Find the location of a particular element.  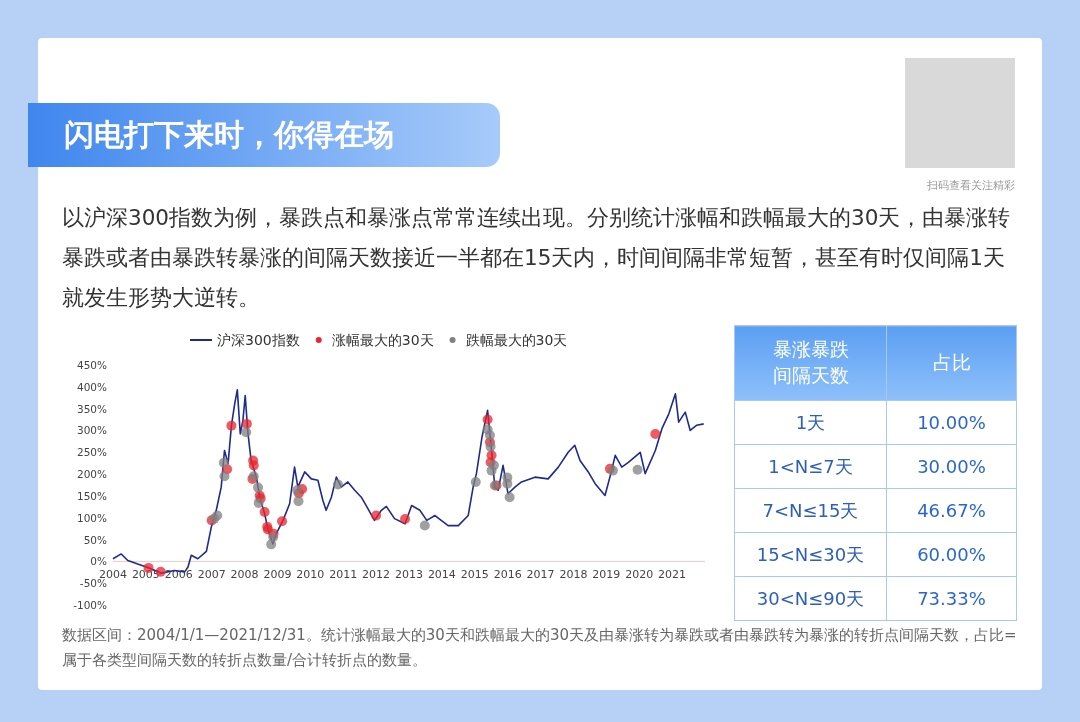

text: 数据区间：2004/1/1—2021/12/31。统计涨幅最大的30天和跌幅最大的30天及由暴涨转为暴跌或者由暴跌转为暴涨的转折点间隔天数，占比=属于各类型间隔天数的转折点数量/合计转折点的数量。 is located at coordinates (540, 648).